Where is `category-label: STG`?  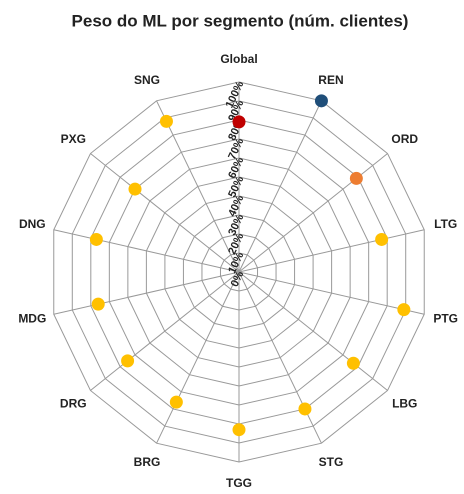
category-label: STG is located at coordinates (331, 462).